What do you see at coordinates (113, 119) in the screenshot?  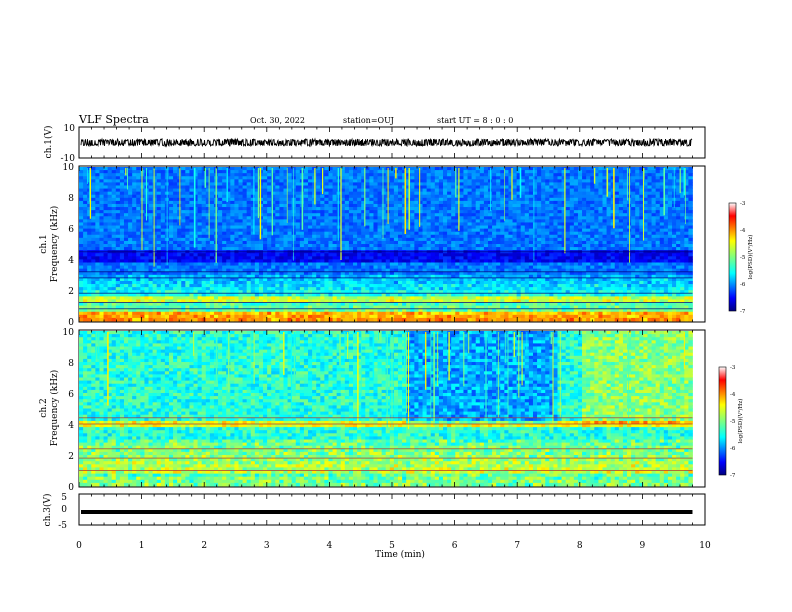 I see `figure-title: VLF Spectra` at bounding box center [113, 119].